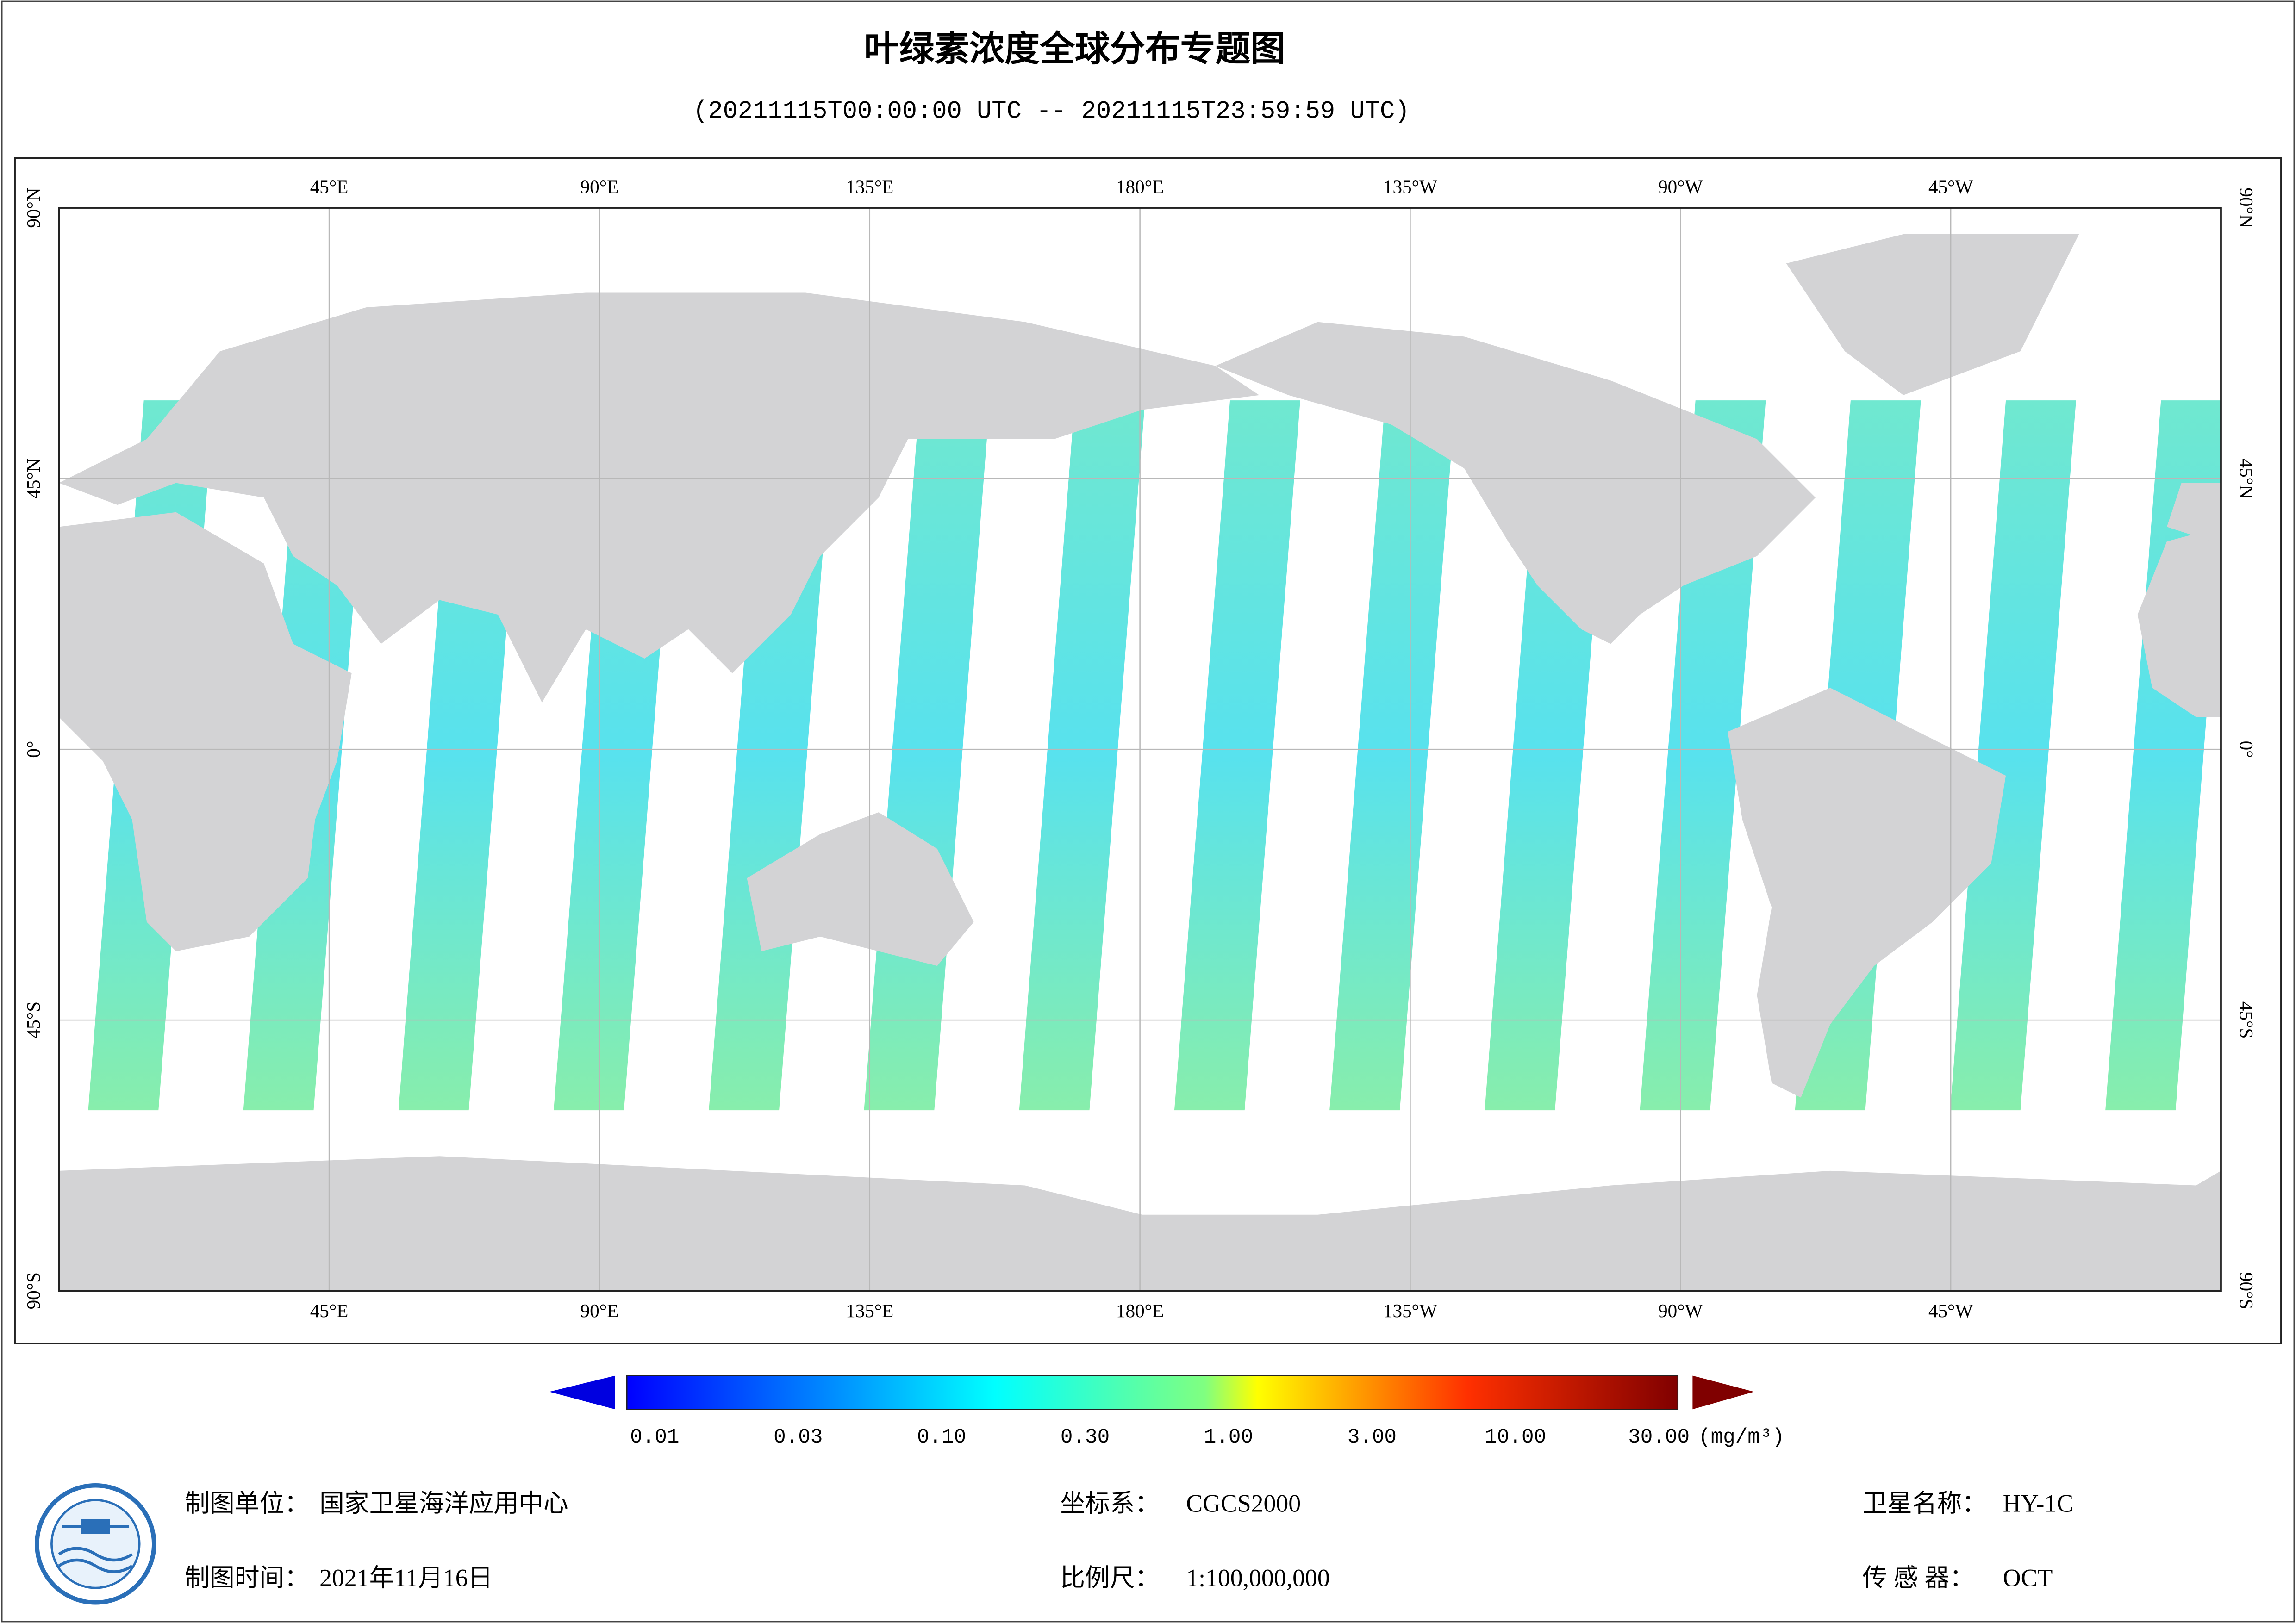 The image size is (2296, 1623). Describe the element at coordinates (95, 1544) in the screenshot. I see `logo` at that location.